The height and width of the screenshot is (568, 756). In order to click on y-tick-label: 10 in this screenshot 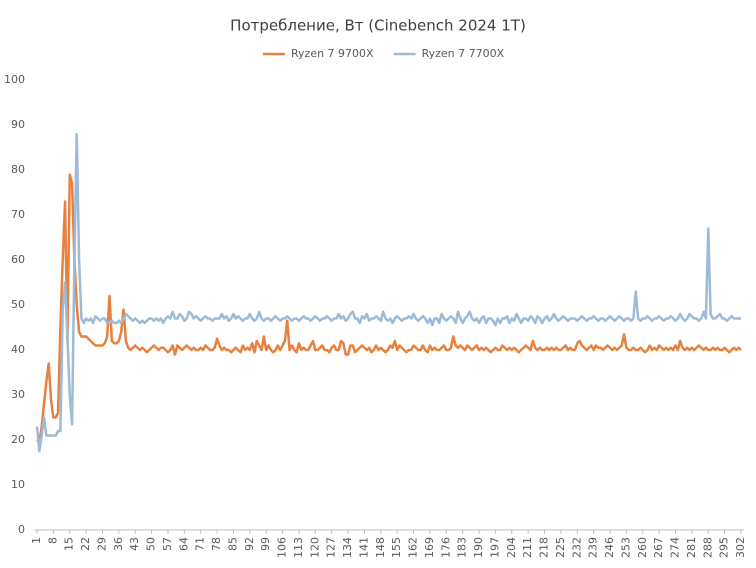, I will do `click(18, 484)`.